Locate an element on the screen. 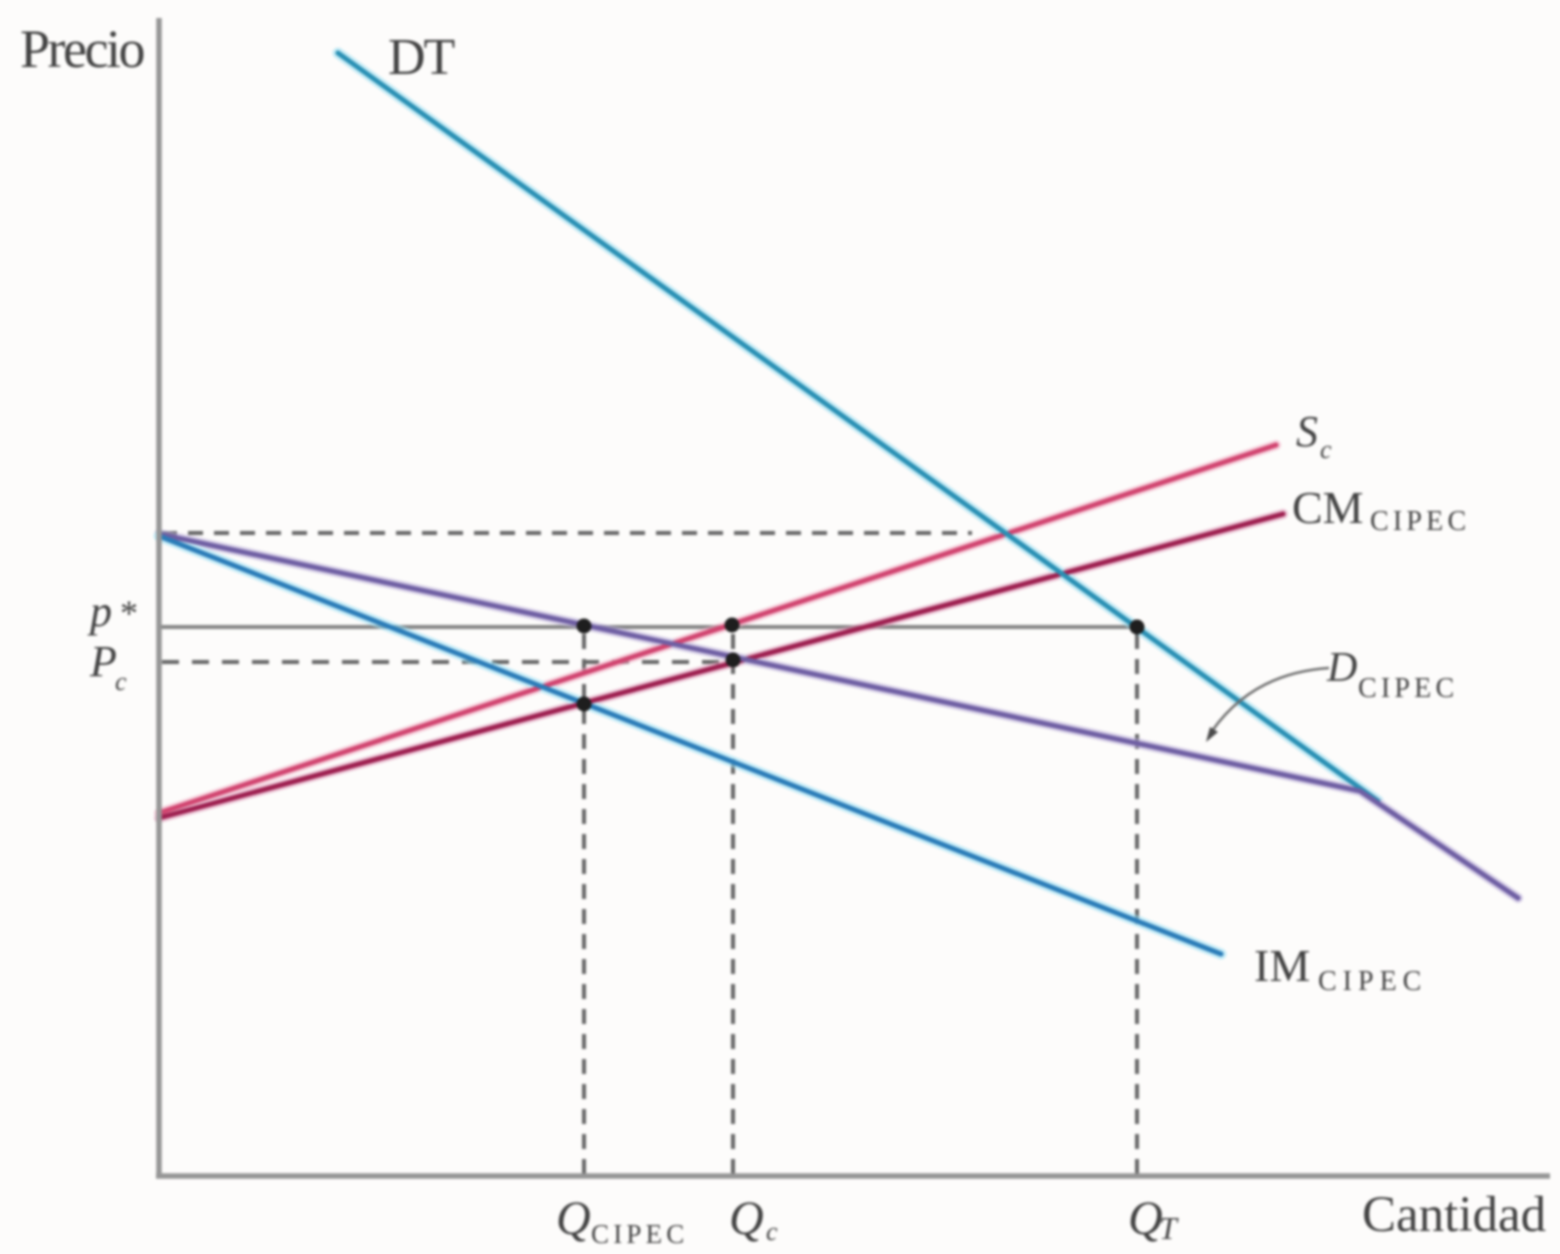 The height and width of the screenshot is (1254, 1560). svg-text: S is located at coordinates (1307, 431).